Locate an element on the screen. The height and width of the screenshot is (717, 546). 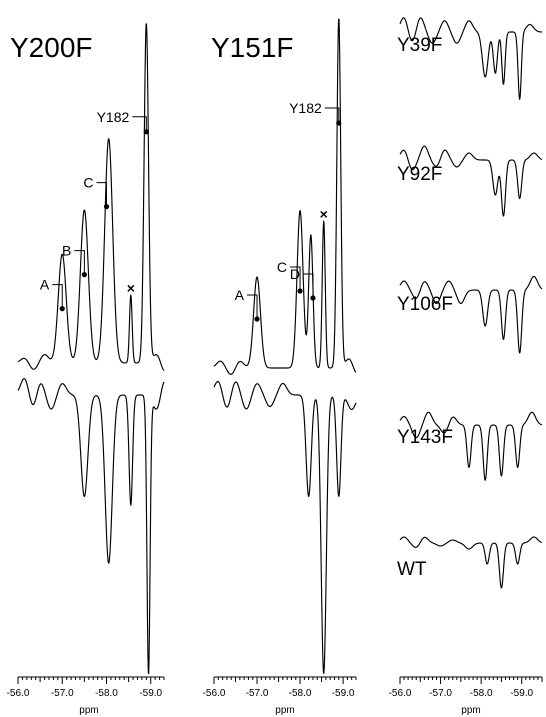
panel-title: Y151F is located at coordinates (252, 47).